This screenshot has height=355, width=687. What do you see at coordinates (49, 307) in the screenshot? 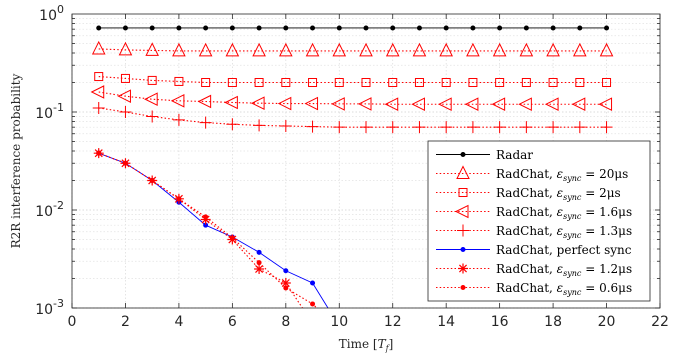
I see `y-tick-label: 10-3` at bounding box center [49, 307].